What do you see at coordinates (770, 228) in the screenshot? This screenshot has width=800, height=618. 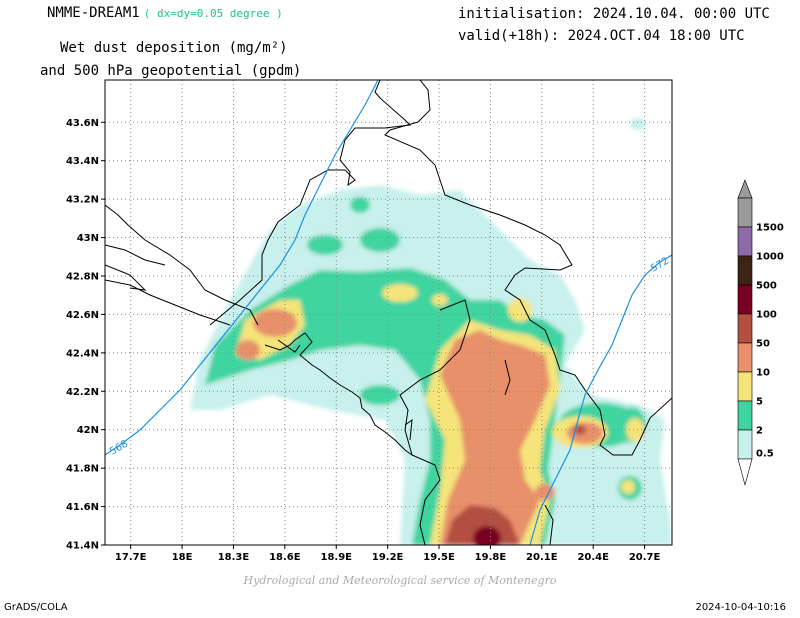 I see `legend-label: 1500` at bounding box center [770, 228].